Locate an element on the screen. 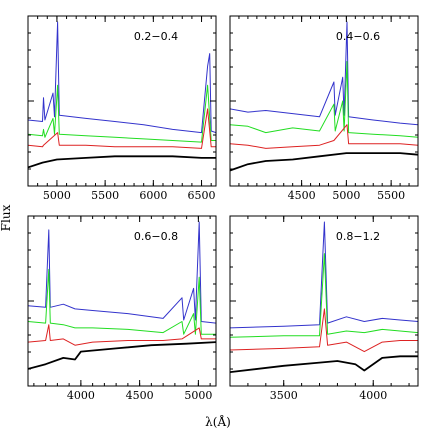 The image size is (436, 441). x-tick-label: 6000 is located at coordinates (153, 195).